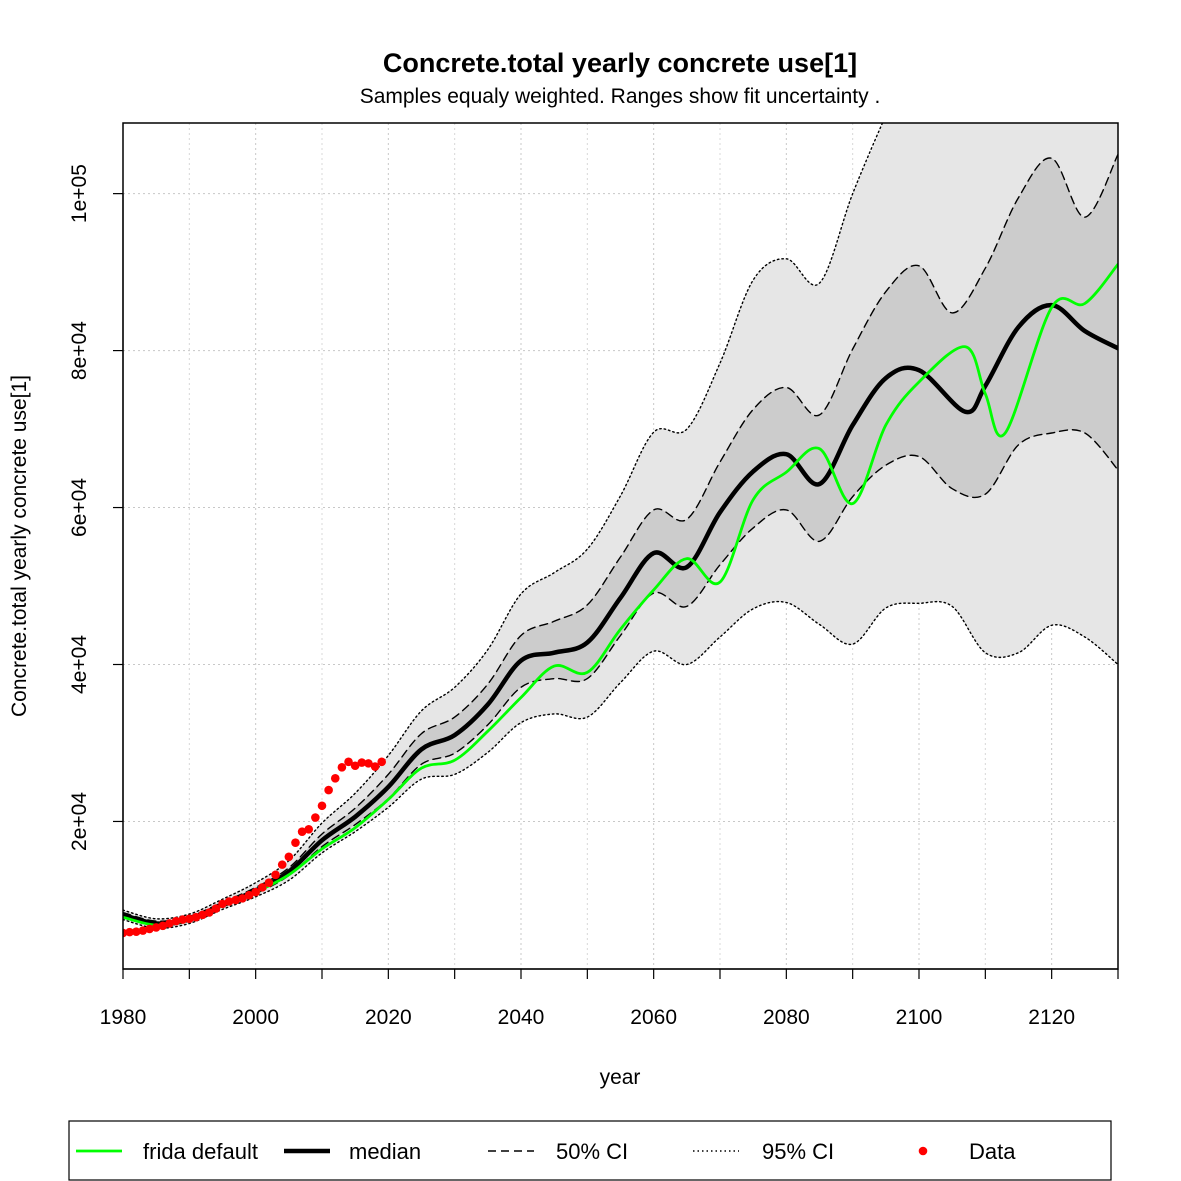 The width and height of the screenshot is (1181, 1181). What do you see at coordinates (388, 1017) in the screenshot?
I see `x-tick-label: 2020` at bounding box center [388, 1017].